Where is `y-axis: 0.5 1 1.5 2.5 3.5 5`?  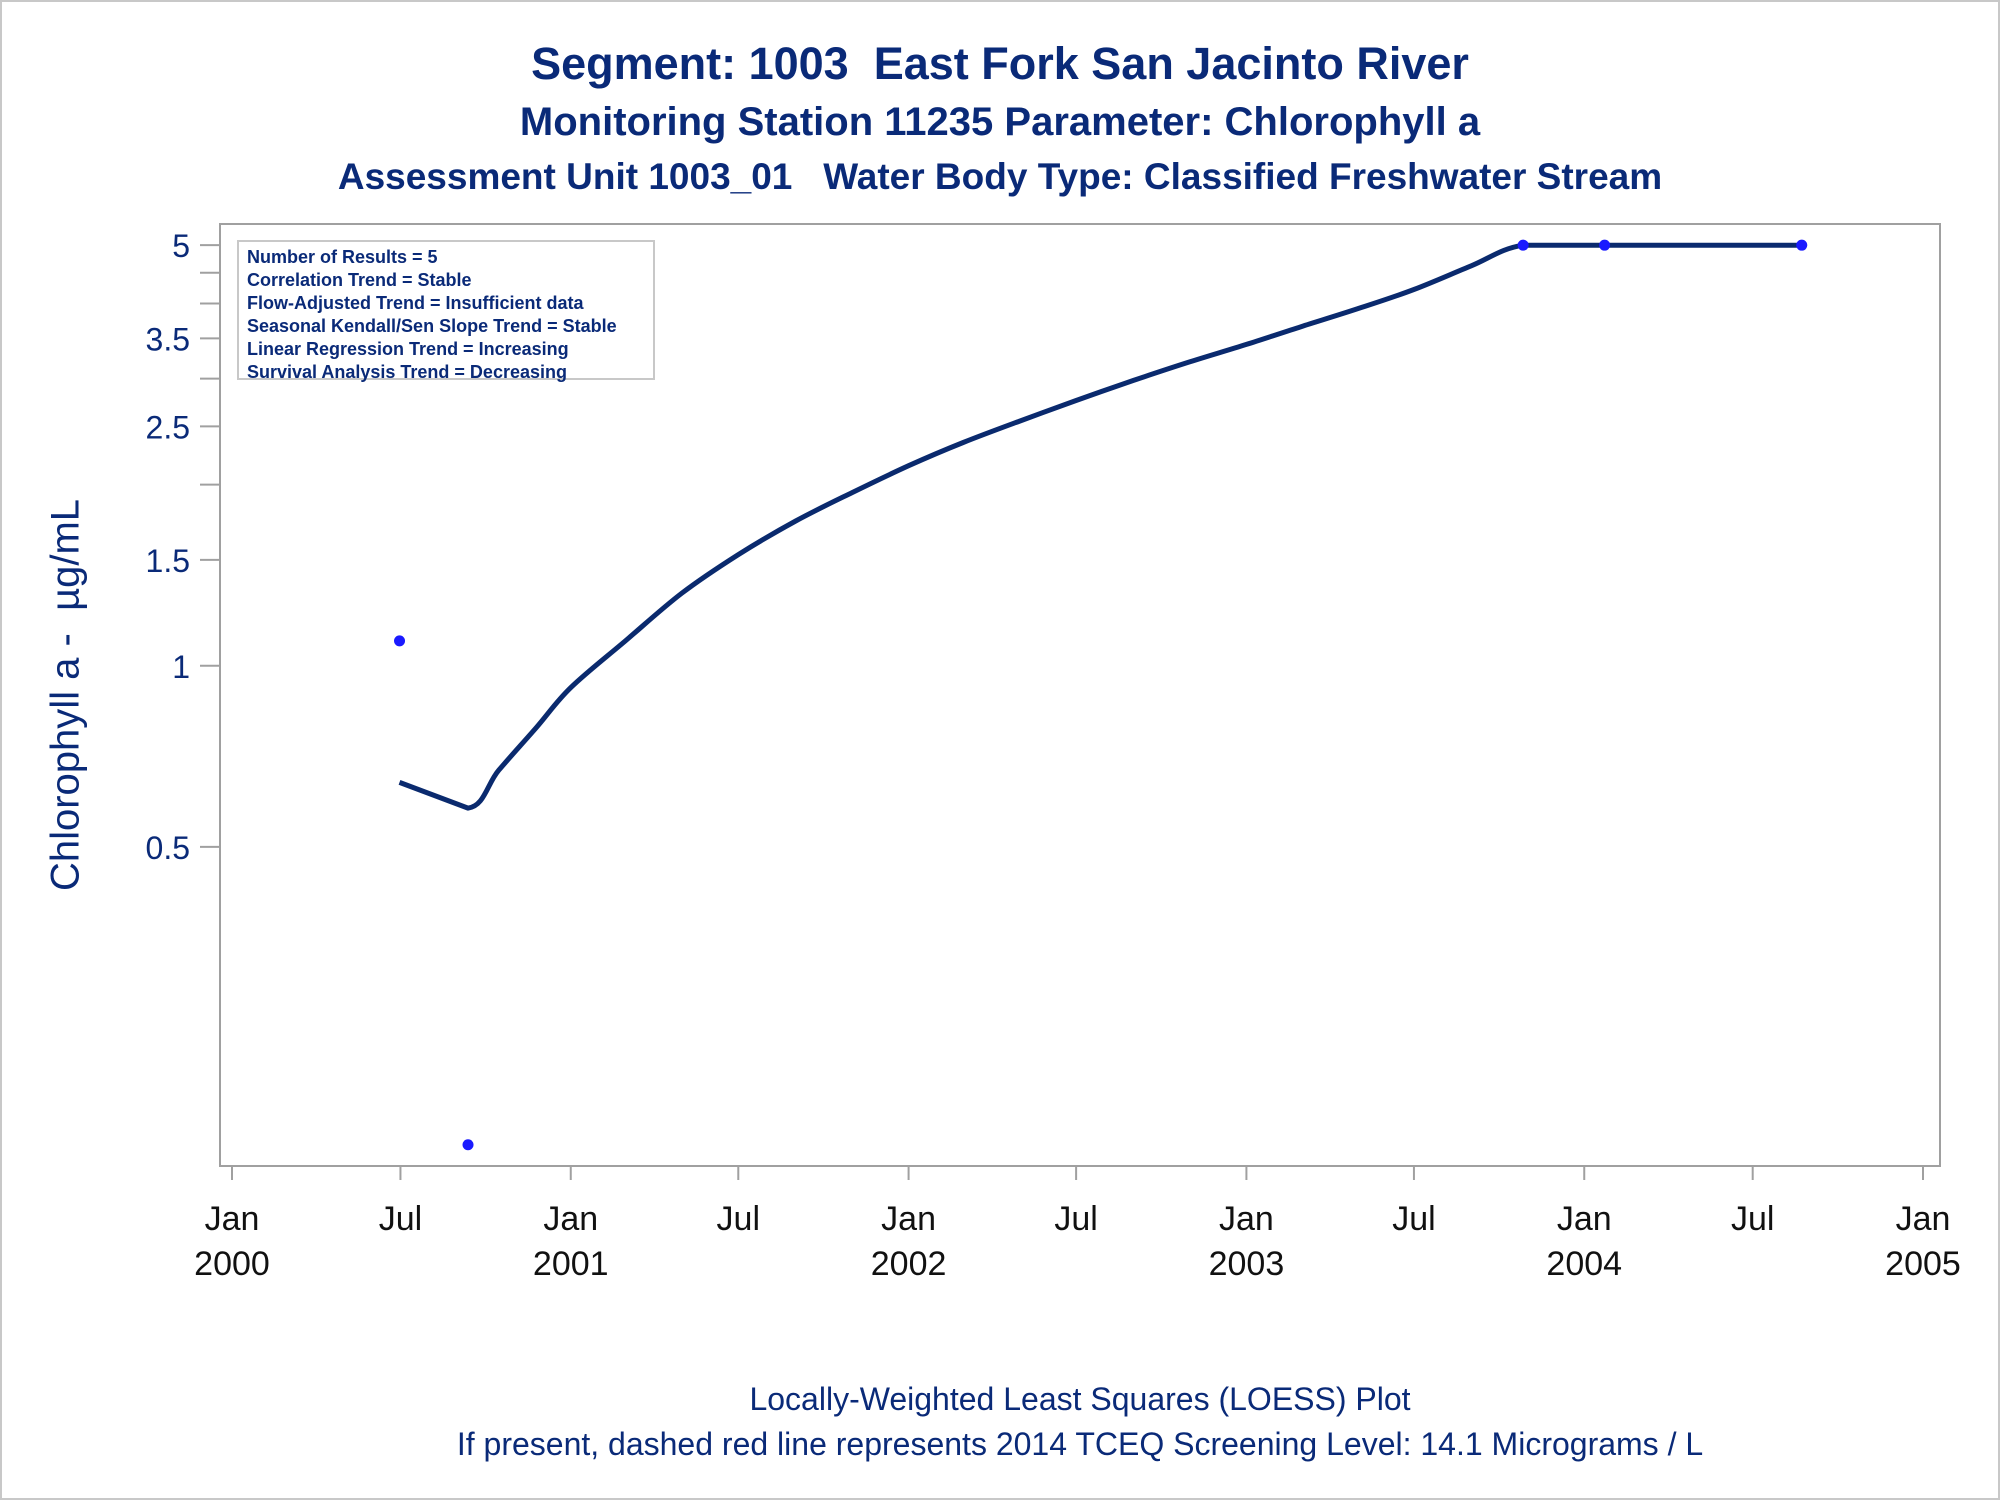 y-axis: 0.5 1 1.5 2.5 3.5 5 is located at coordinates (183, 547).